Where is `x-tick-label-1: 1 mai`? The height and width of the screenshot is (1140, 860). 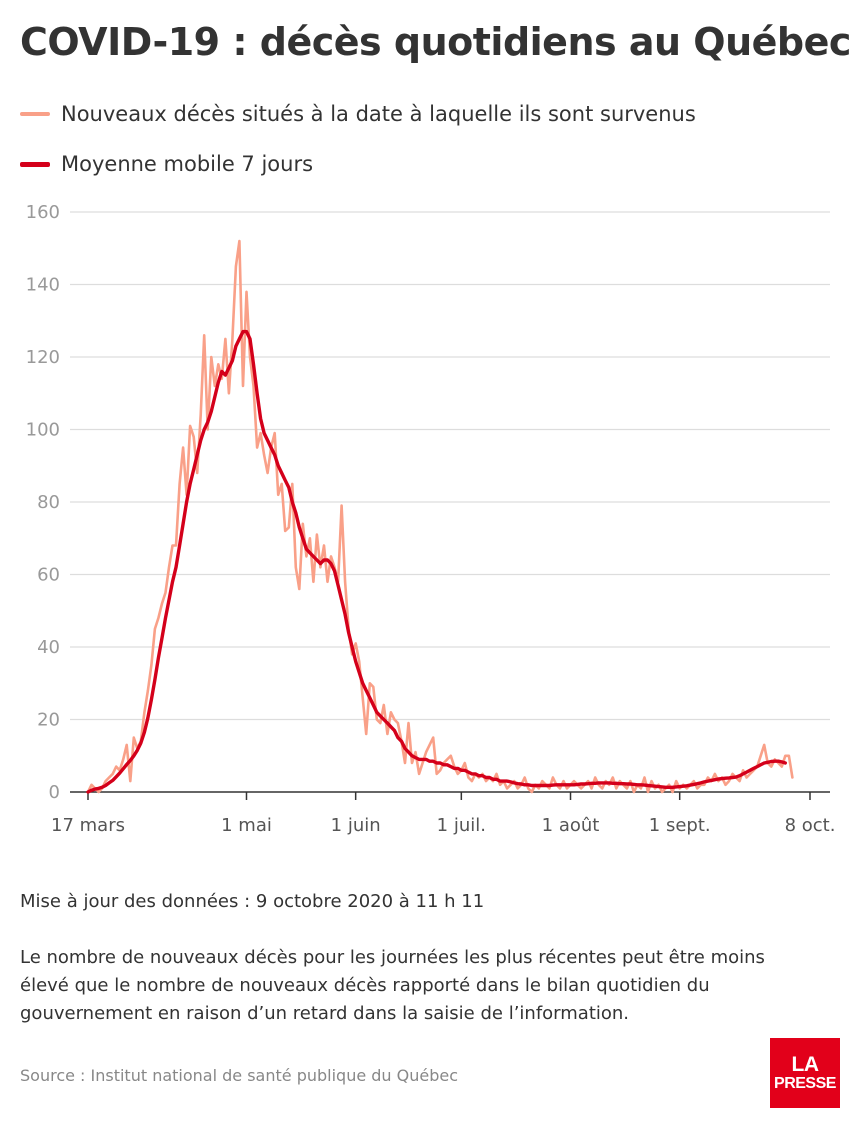
x-tick-label-1: 1 mai is located at coordinates (246, 825).